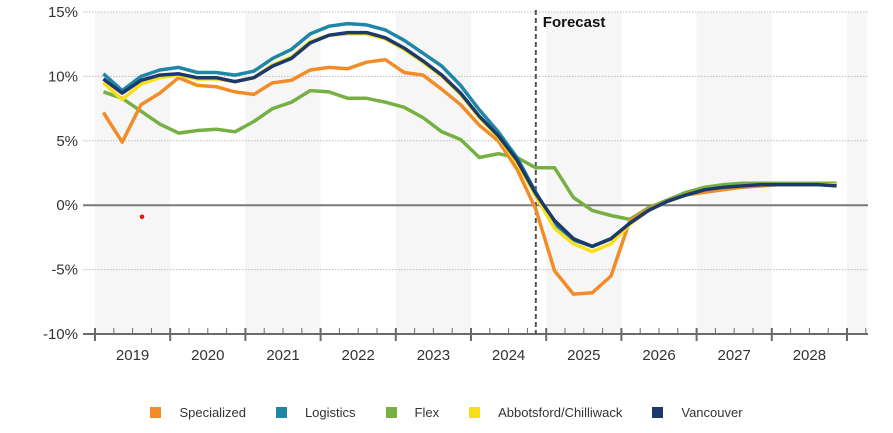 This screenshot has height=433, width=893. I want to click on x-tick-label: 2024, so click(508, 355).